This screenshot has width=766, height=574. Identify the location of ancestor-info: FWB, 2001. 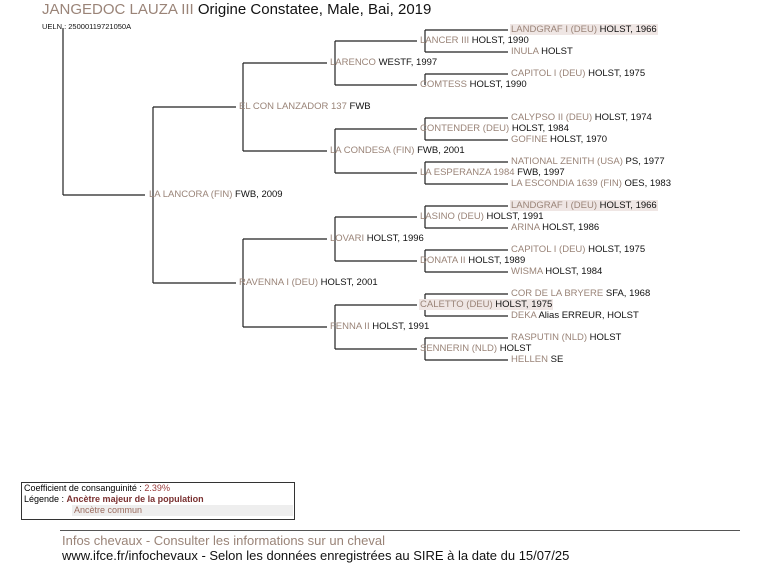
(439, 150).